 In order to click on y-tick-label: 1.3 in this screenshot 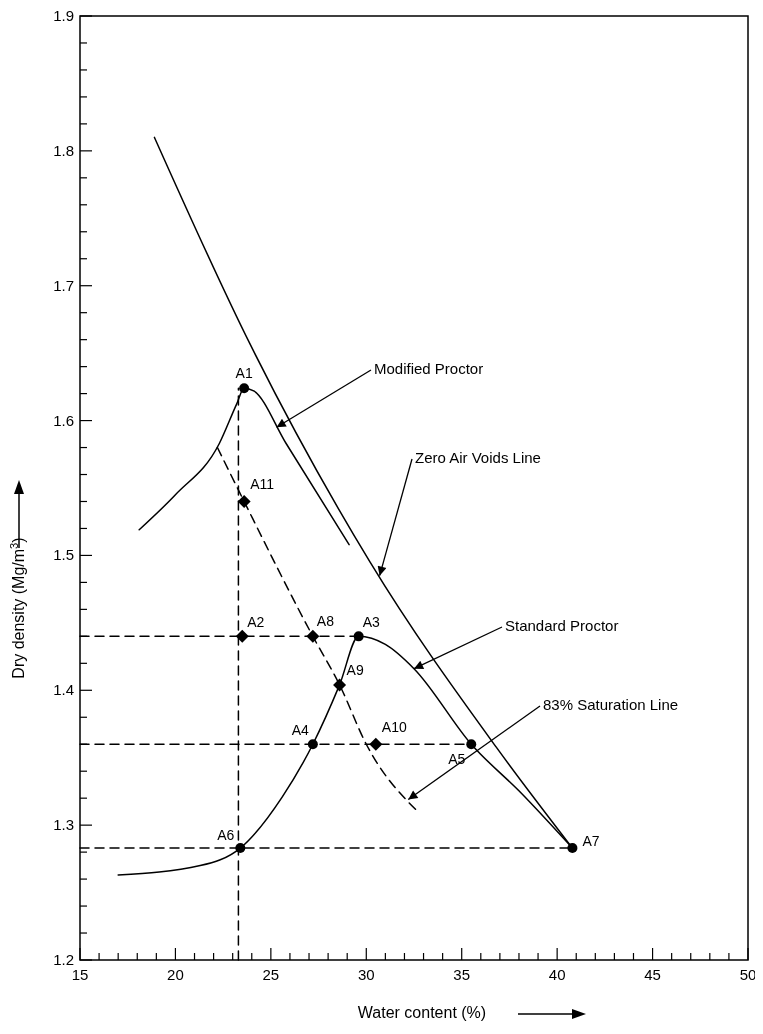, I will do `click(63, 825)`.